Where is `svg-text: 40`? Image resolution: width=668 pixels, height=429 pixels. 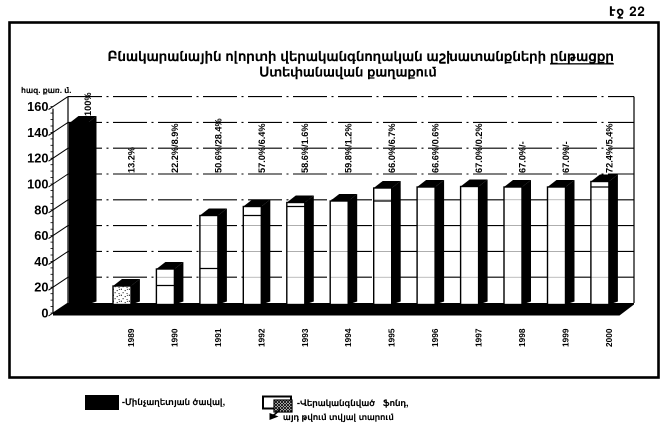
svg-text: 40 is located at coordinates (41, 261).